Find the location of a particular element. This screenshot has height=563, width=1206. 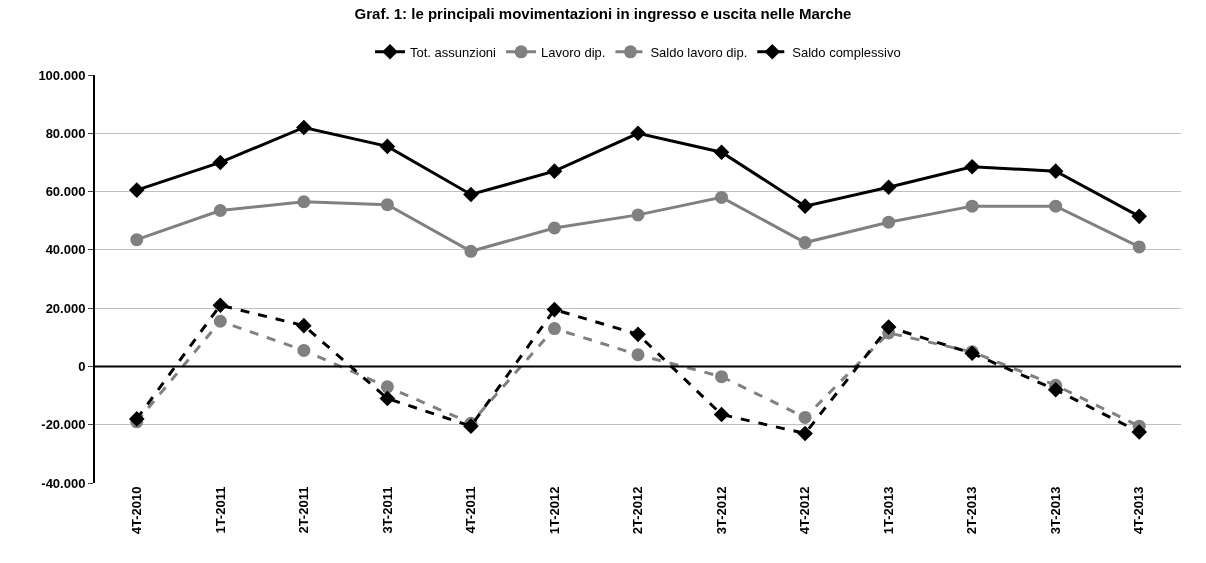

legend-label: Lavoro dip. is located at coordinates (573, 52).